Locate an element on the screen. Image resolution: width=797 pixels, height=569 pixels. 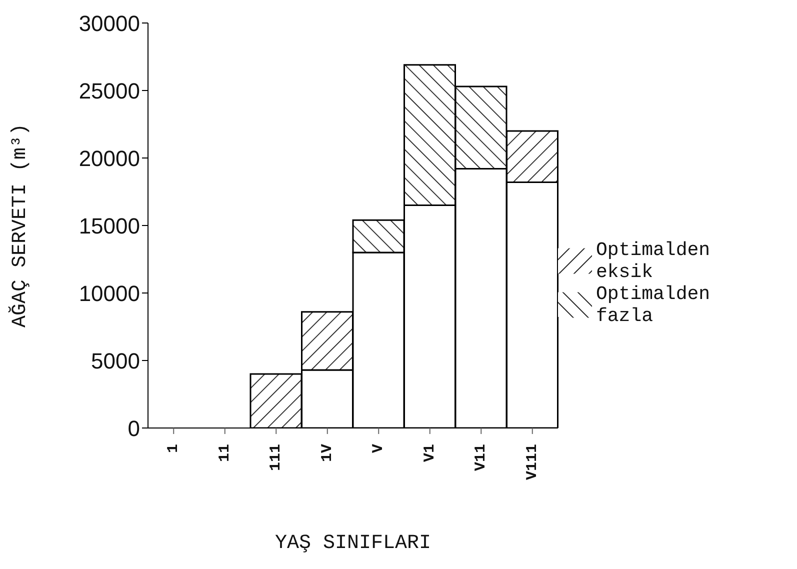
x-tick-label: 11 is located at coordinates (225, 453).